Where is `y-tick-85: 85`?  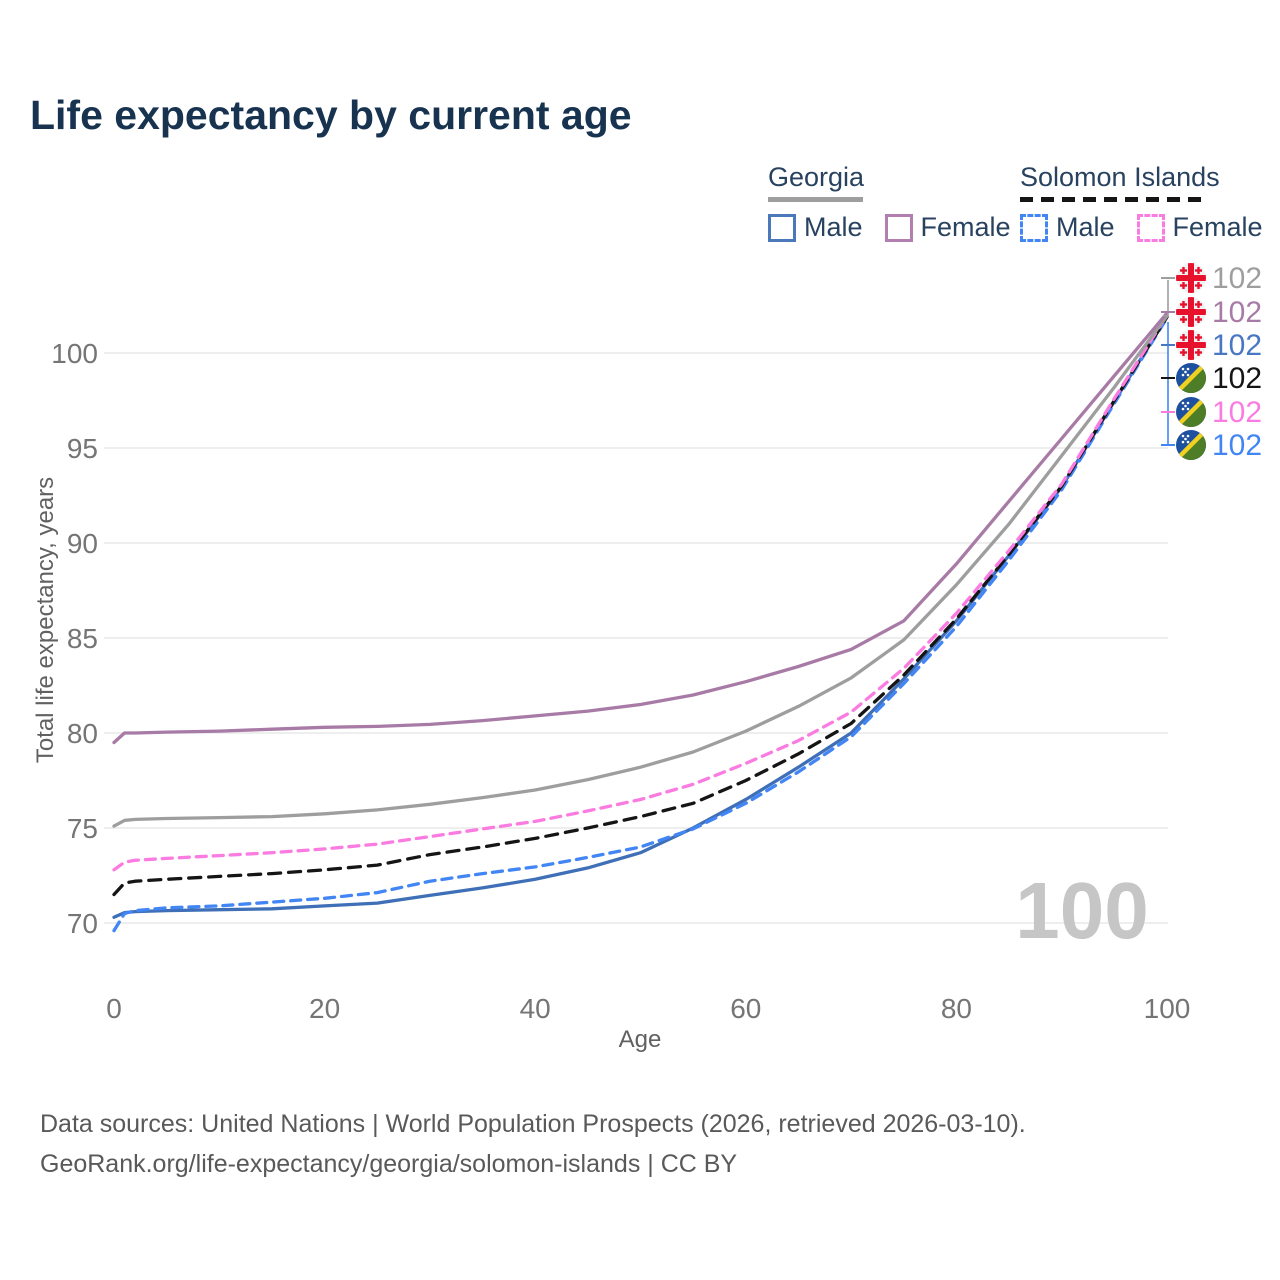 y-tick-85: 85 is located at coordinates (82, 638).